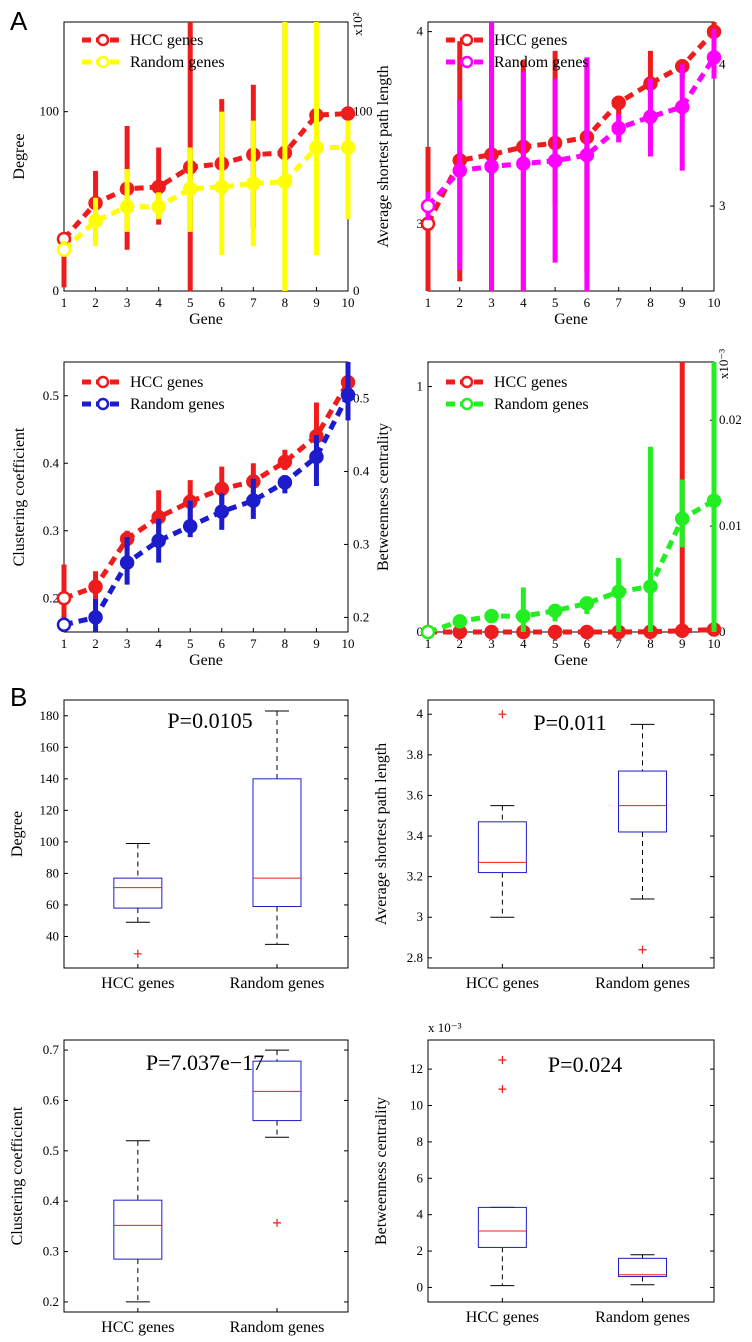  What do you see at coordinates (415, 957) in the screenshot?
I see `y-tick-label: 2.8` at bounding box center [415, 957].